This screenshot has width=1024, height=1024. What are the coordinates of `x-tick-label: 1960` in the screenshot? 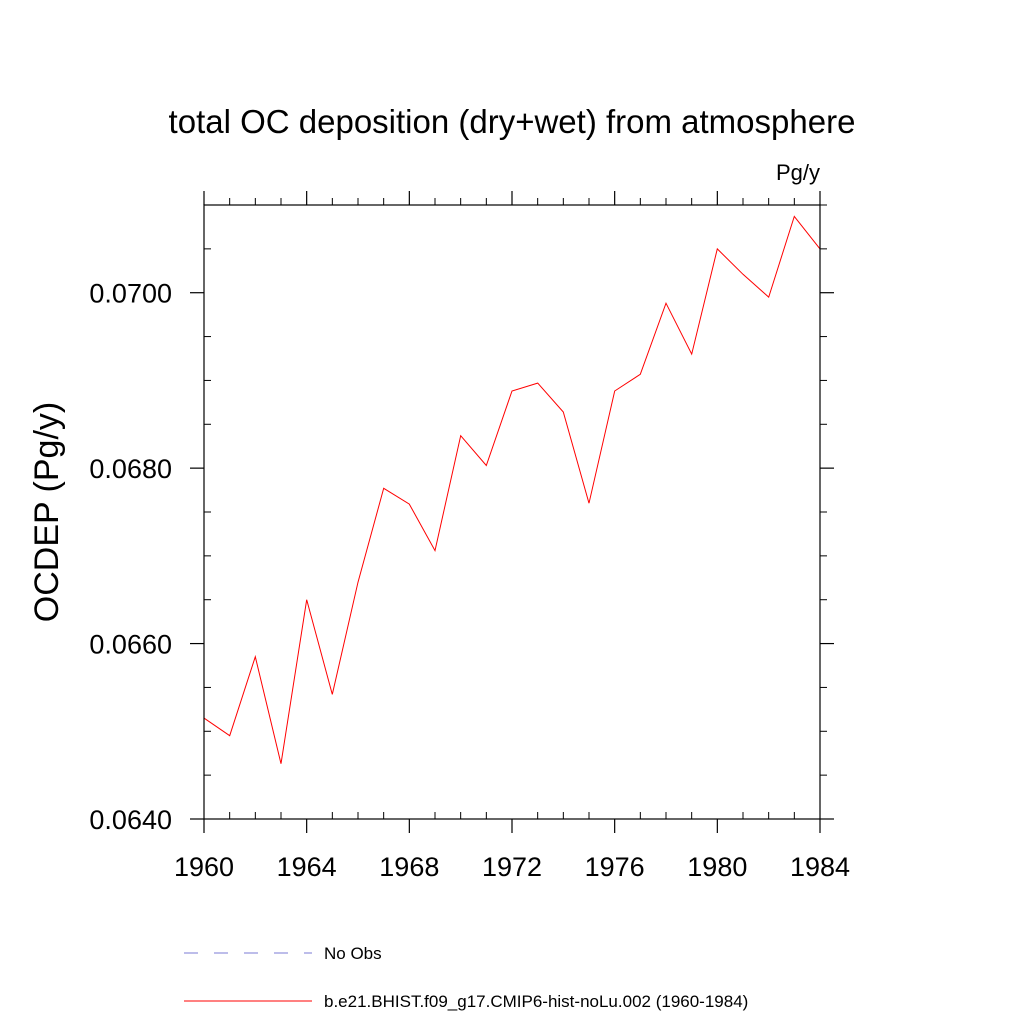 It's located at (204, 867).